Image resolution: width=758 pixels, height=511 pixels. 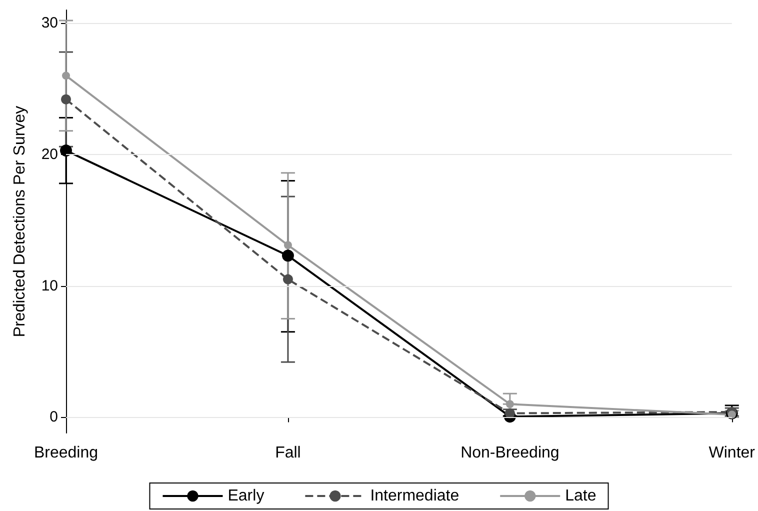 I want to click on legend-label: Late, so click(x=580, y=496).